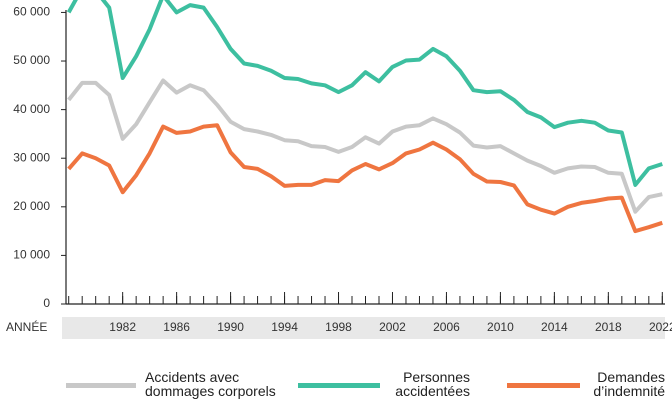  I want to click on y-tick-label: 20 000, so click(31, 206).